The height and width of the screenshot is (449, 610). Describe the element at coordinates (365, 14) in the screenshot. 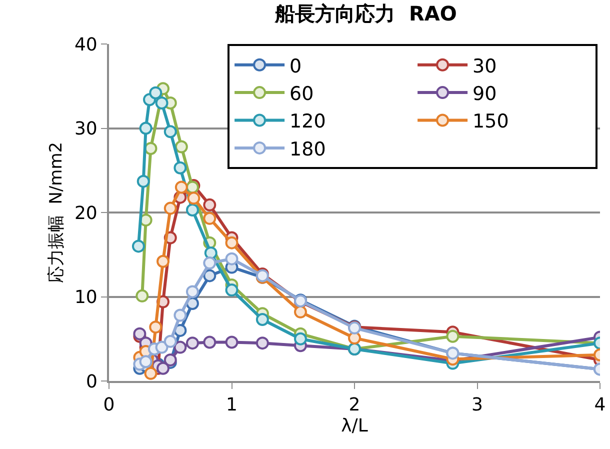

I see `chart-title: 船長方向応力 RAO` at that location.